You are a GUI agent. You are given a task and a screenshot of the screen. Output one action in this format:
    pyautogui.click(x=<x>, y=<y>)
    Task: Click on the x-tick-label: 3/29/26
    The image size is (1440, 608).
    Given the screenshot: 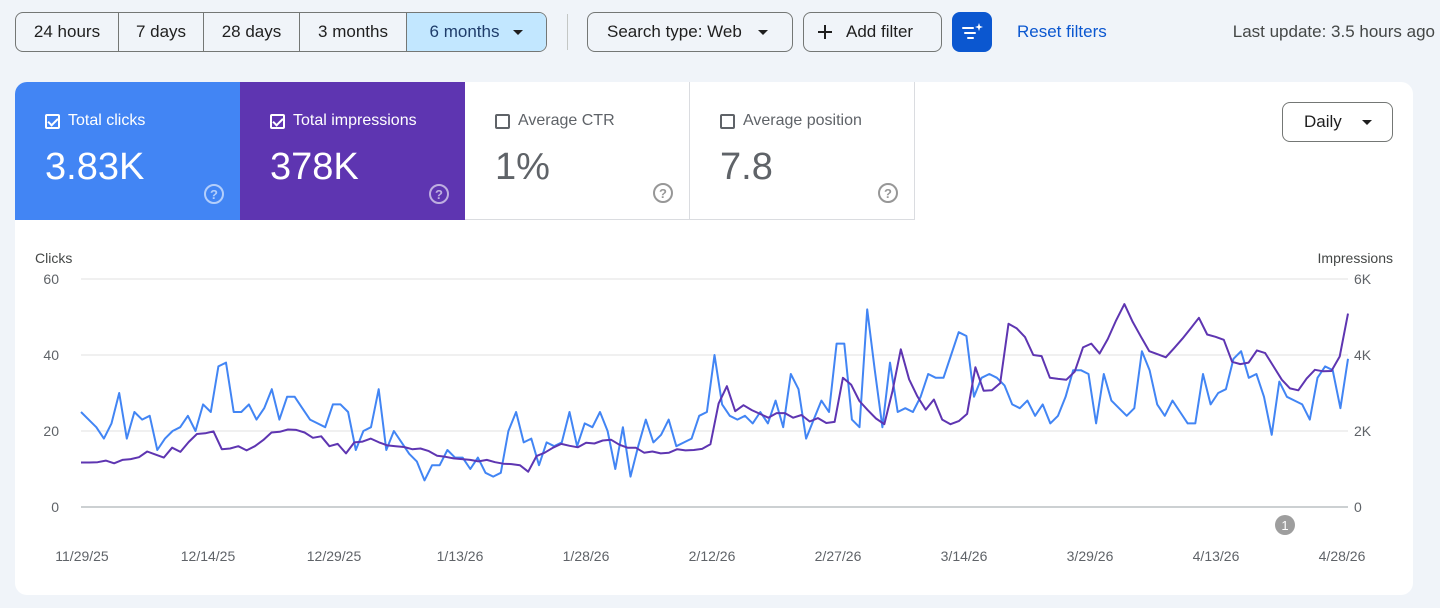 What is the action you would take?
    pyautogui.click(x=1090, y=556)
    